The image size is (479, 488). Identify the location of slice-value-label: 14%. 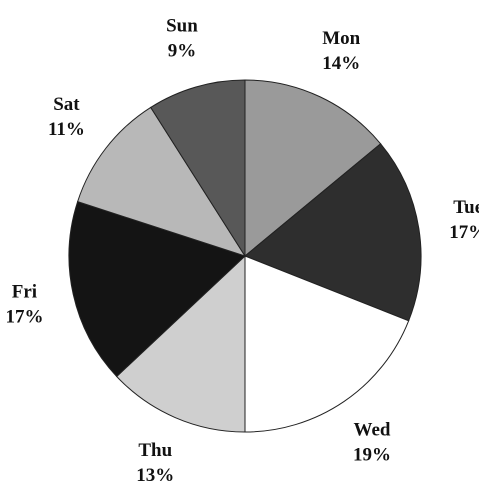
(341, 63).